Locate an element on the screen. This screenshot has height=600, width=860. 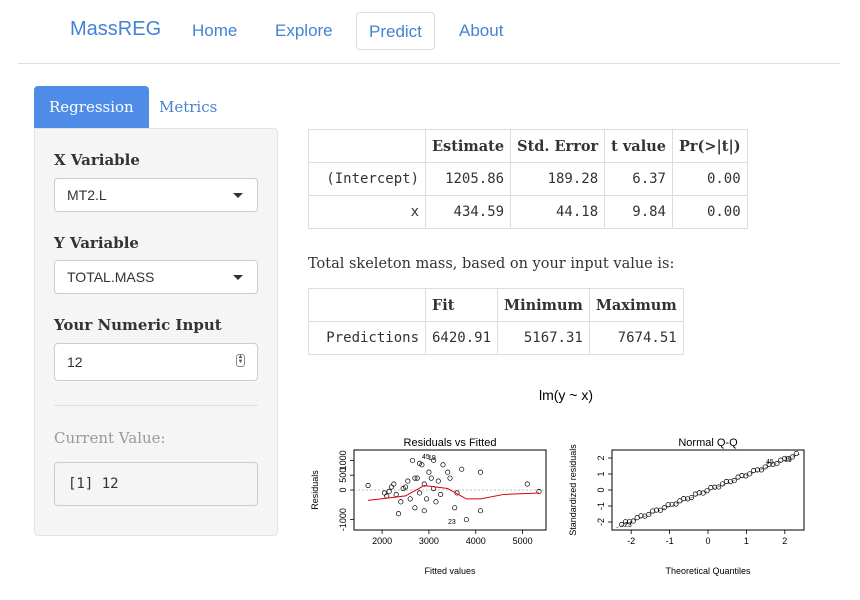
table-cell: 6420.91 is located at coordinates (461, 338).